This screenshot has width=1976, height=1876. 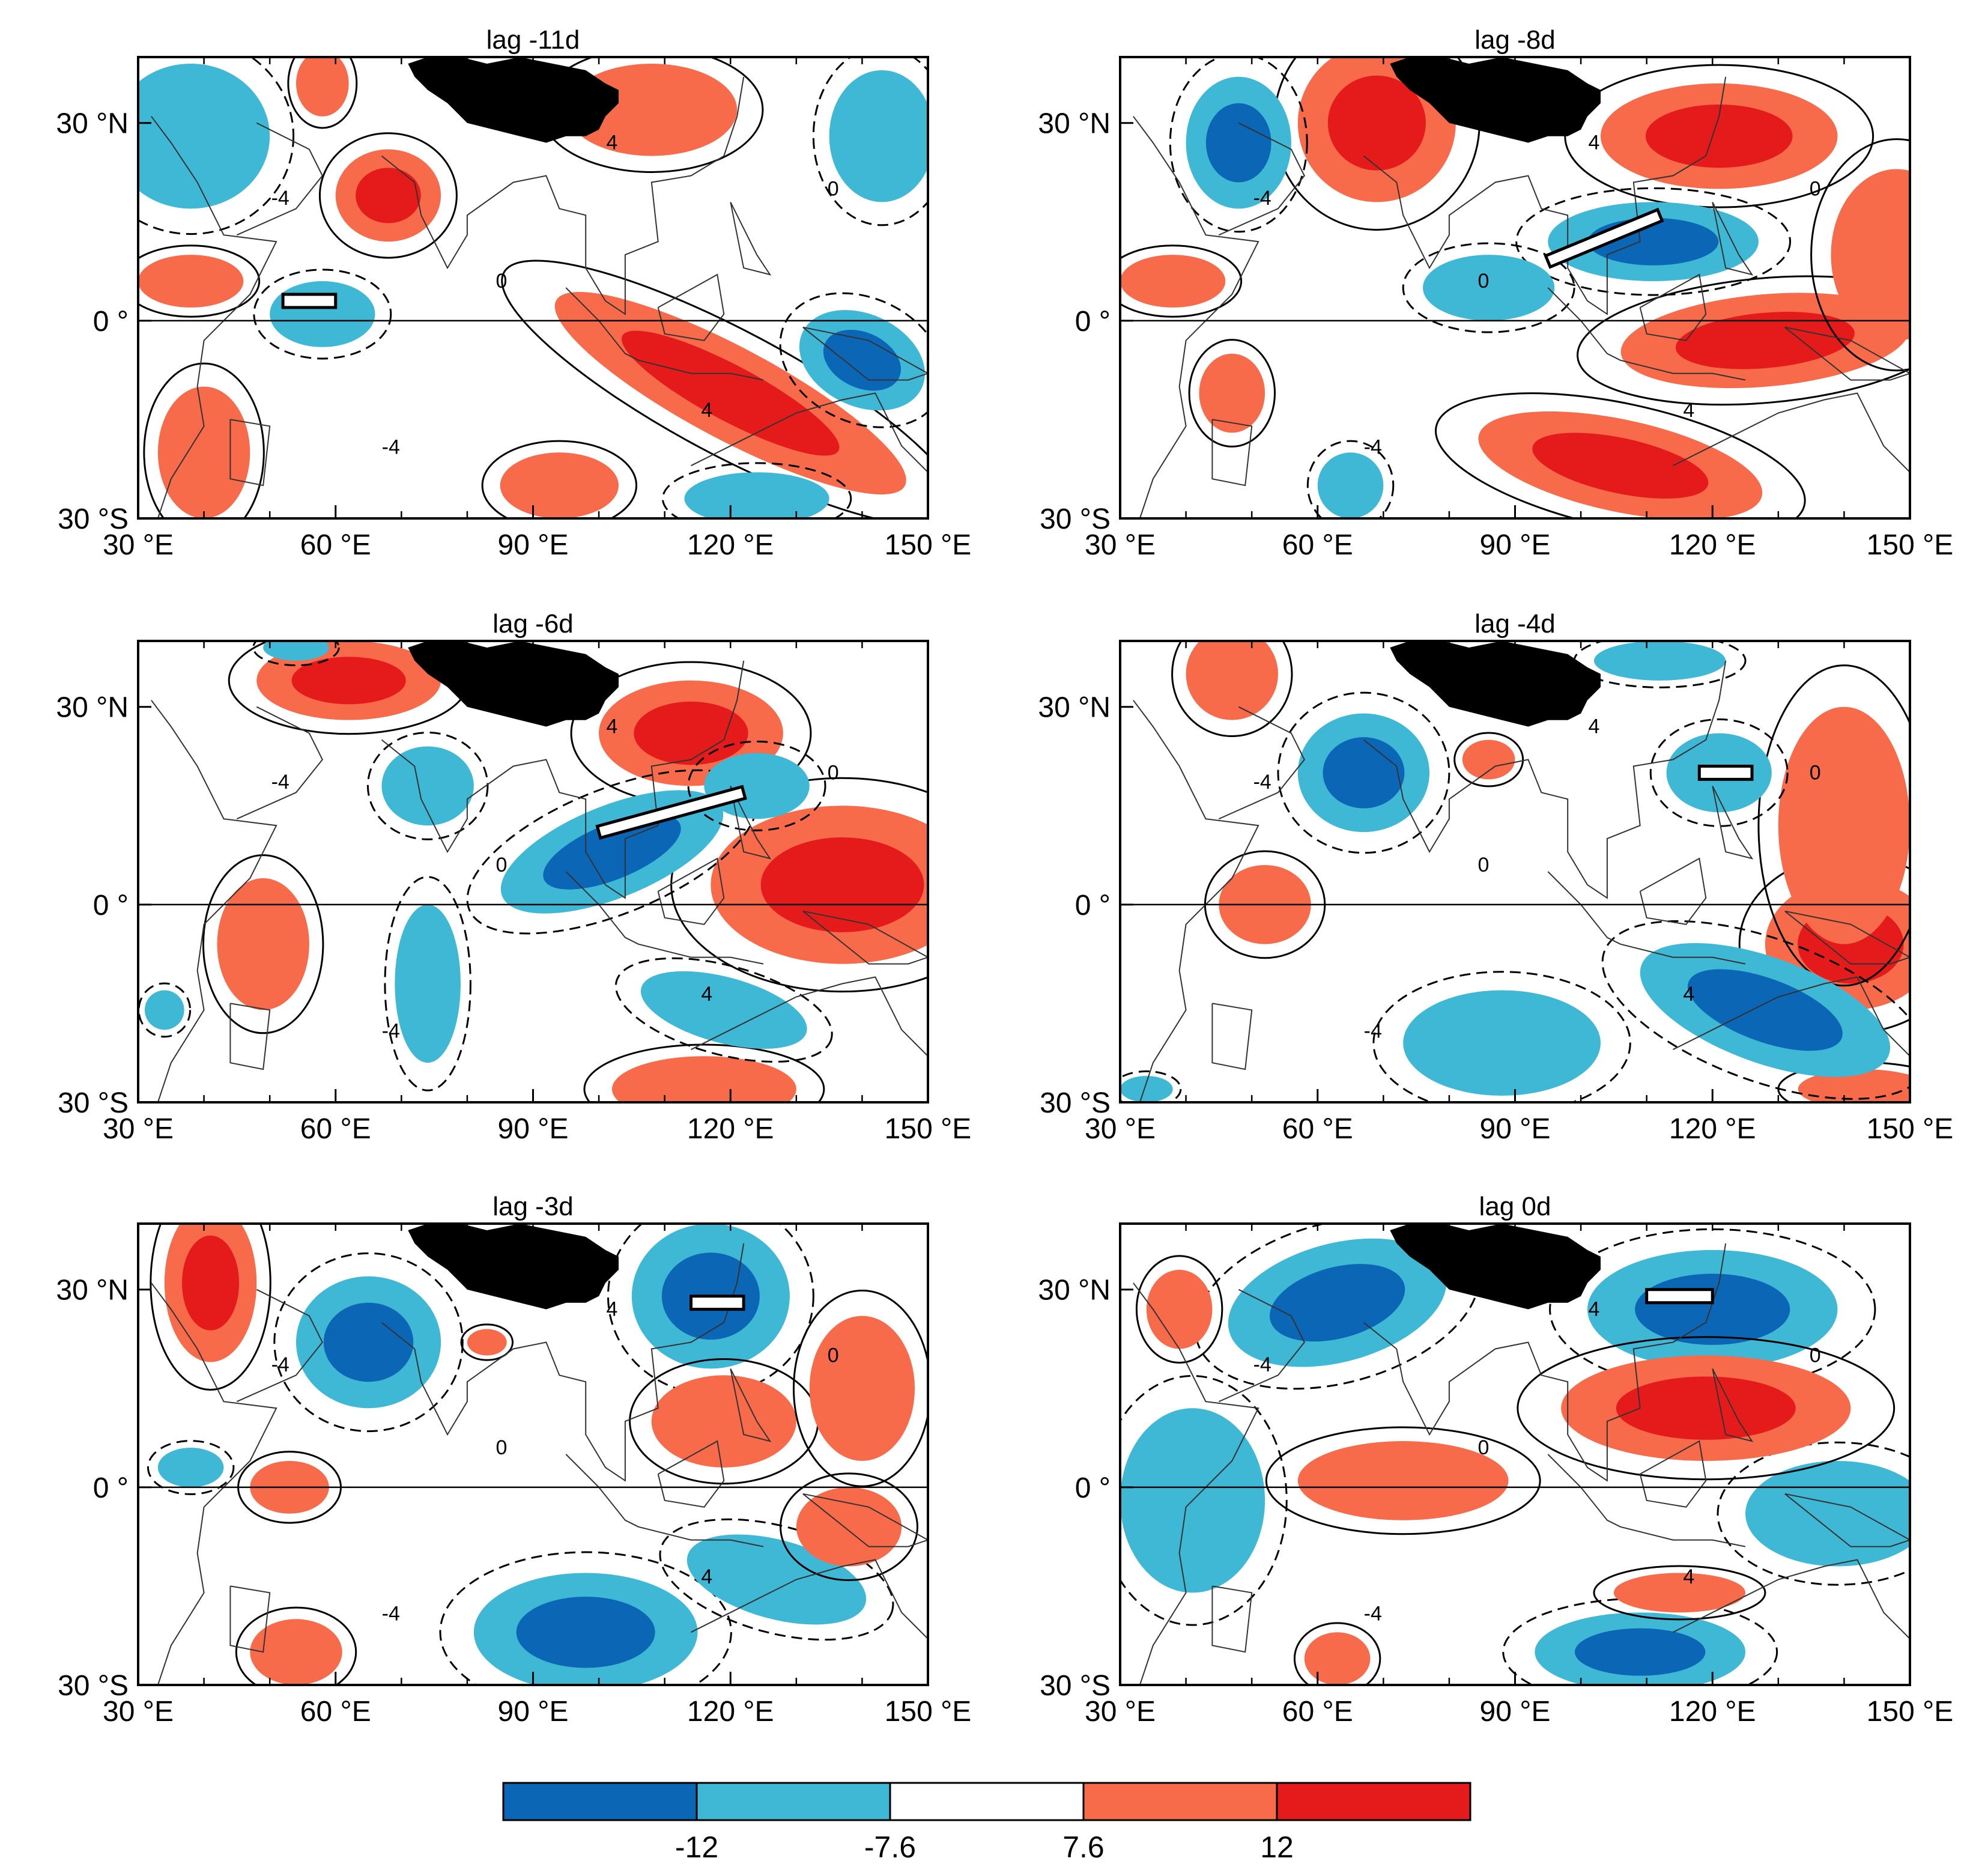 I want to click on x-tick-label: 60 °E, so click(x=1317, y=545).